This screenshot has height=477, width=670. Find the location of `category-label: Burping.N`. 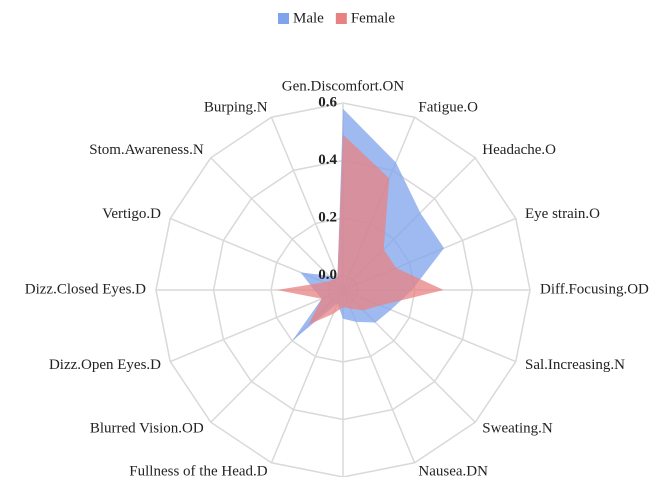

category-label: Burping.N is located at coordinates (236, 107).